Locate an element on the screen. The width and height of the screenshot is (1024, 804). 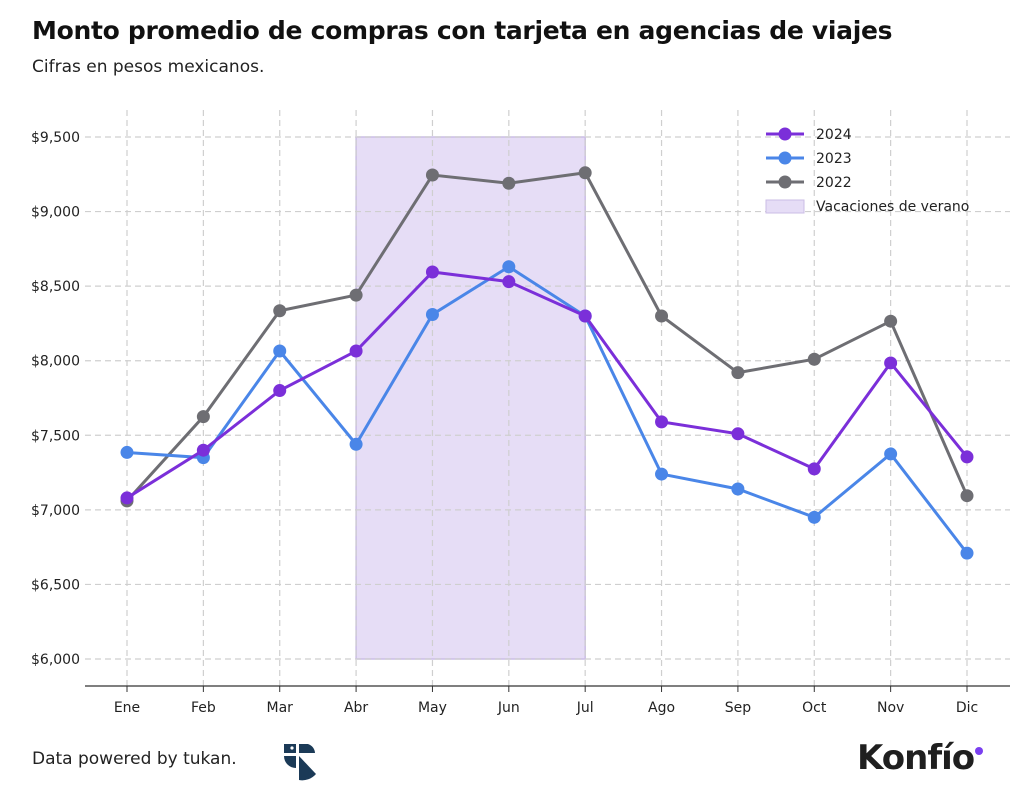
x-tick-label: May is located at coordinates (432, 708).